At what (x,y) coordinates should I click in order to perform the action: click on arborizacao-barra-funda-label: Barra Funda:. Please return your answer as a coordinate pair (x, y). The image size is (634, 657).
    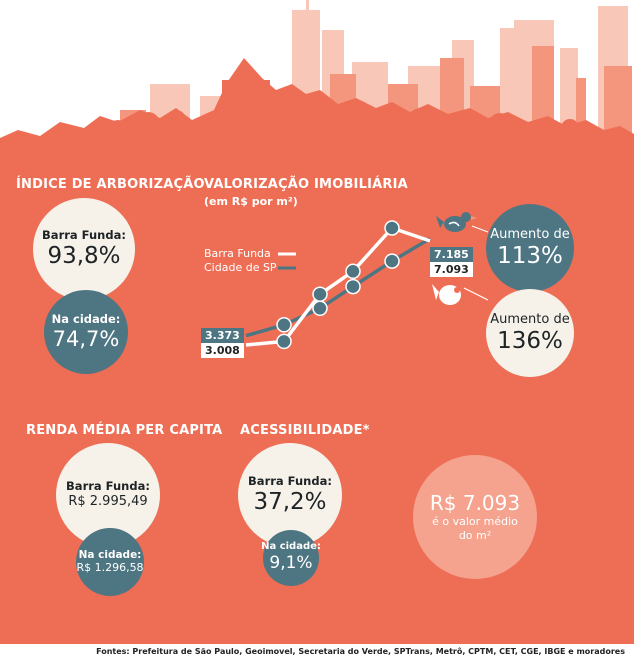
    Looking at the image, I should click on (84, 234).